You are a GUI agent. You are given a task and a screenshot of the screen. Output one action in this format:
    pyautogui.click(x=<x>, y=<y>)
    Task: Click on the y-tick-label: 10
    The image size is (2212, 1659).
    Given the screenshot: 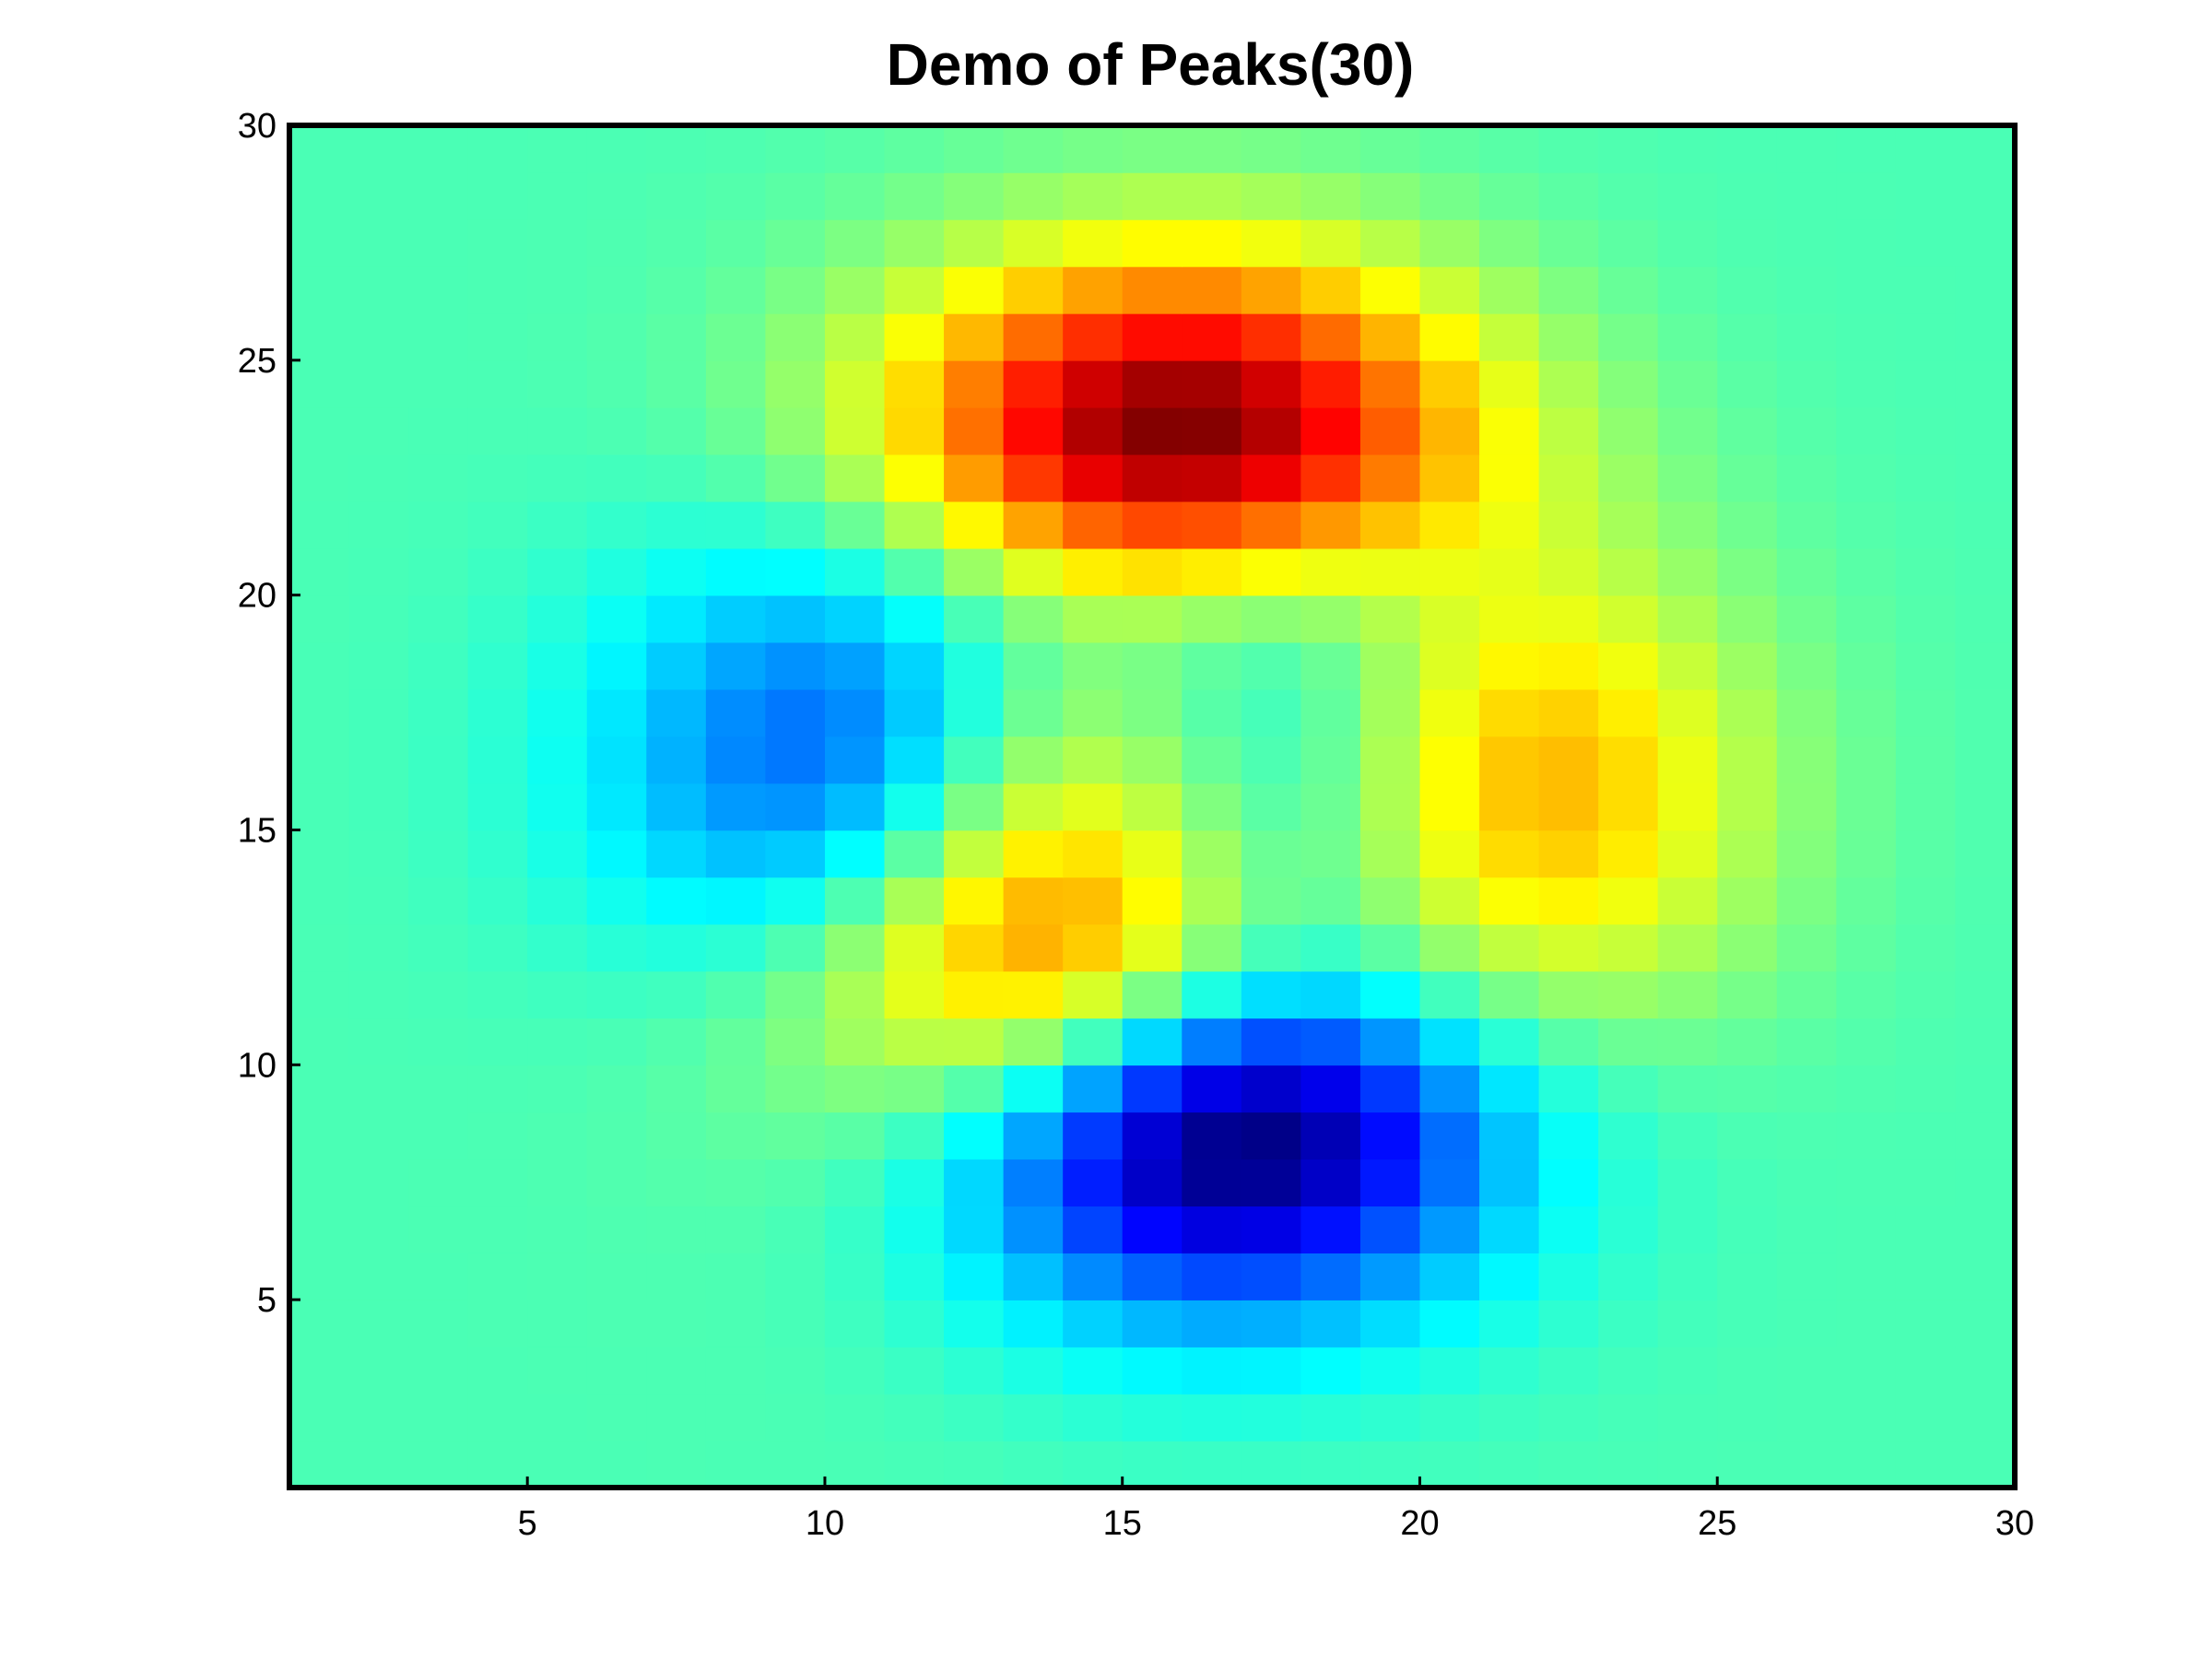 What is the action you would take?
    pyautogui.click(x=257, y=1065)
    